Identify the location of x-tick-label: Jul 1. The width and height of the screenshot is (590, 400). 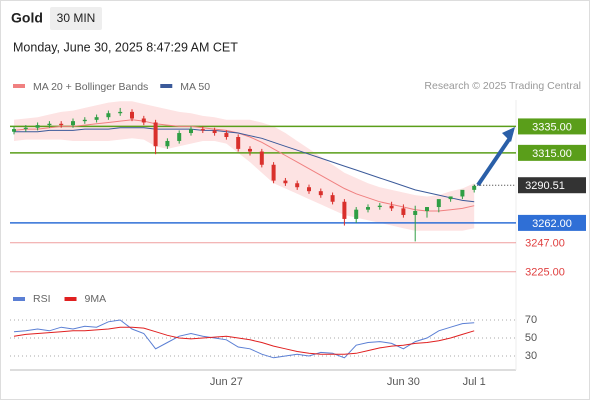
(474, 382).